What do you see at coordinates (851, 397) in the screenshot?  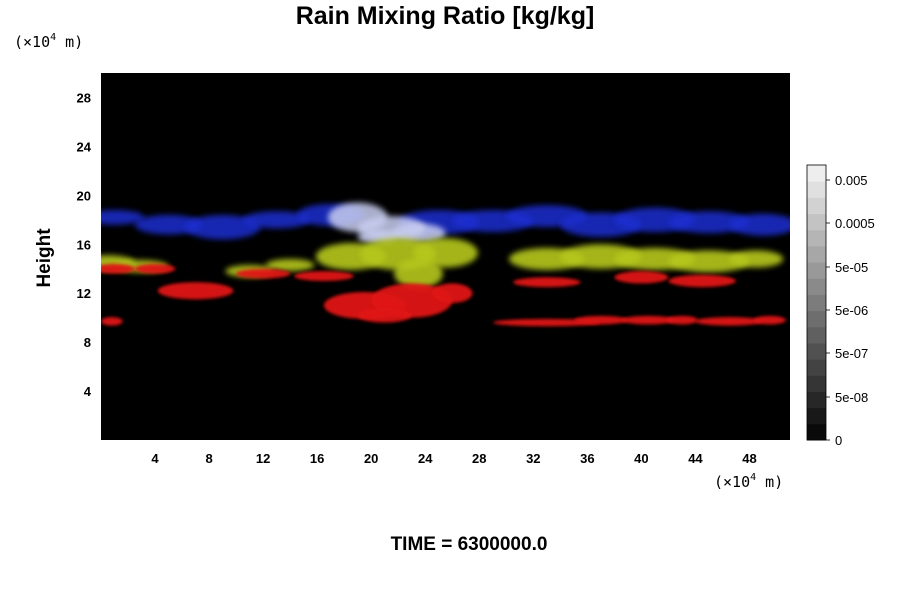 I see `colorbar-tick-label: 5e-08` at bounding box center [851, 397].